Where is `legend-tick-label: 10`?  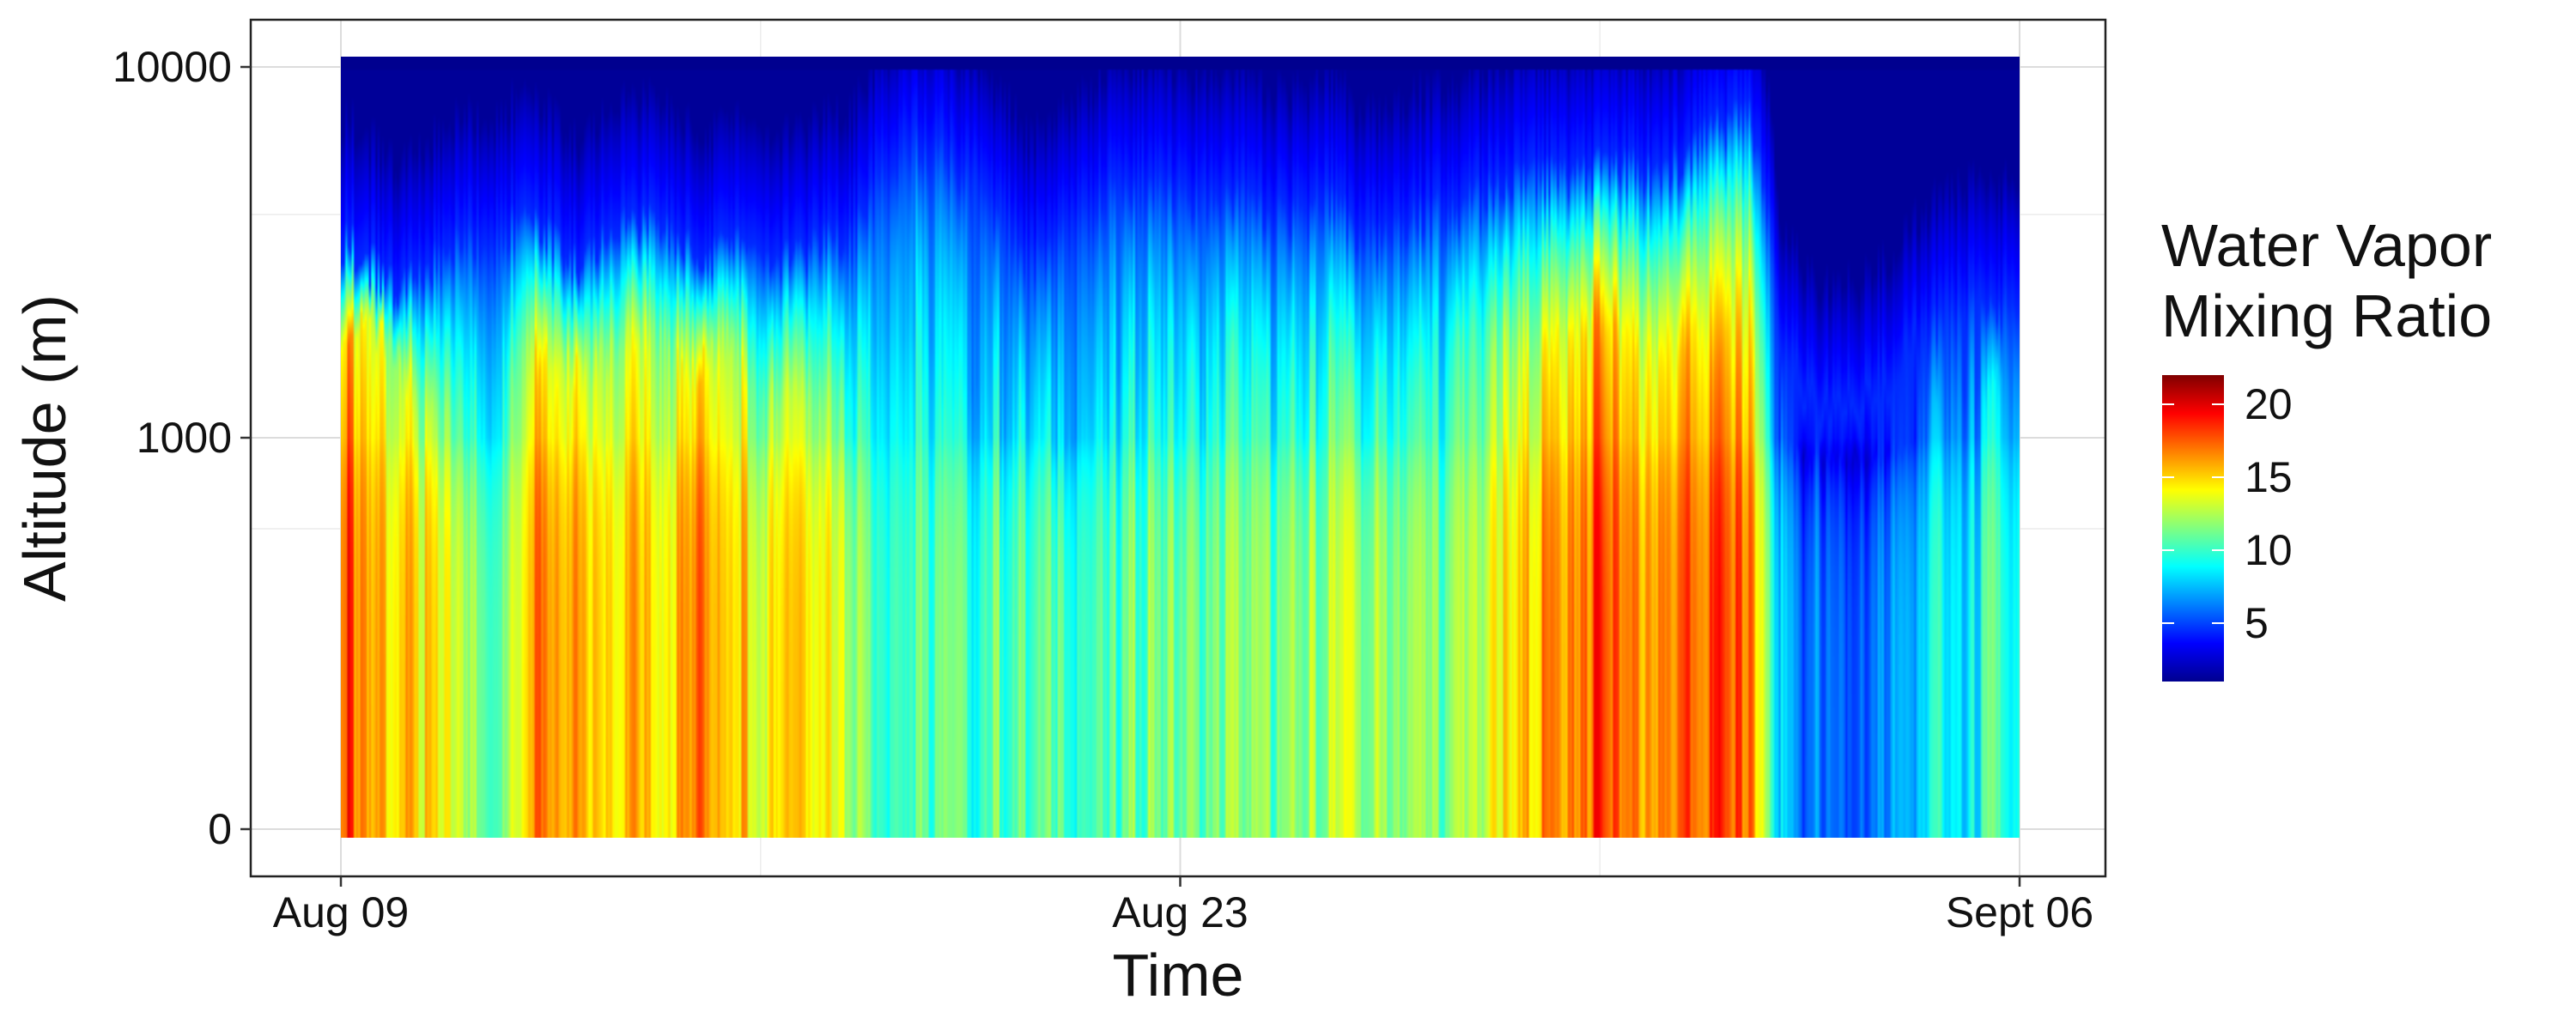 legend-tick-label: 10 is located at coordinates (2269, 550).